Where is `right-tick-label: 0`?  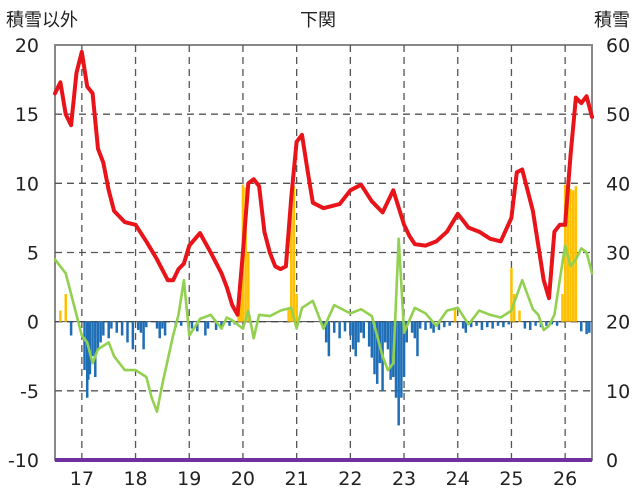 right-tick-label: 0 is located at coordinates (612, 461).